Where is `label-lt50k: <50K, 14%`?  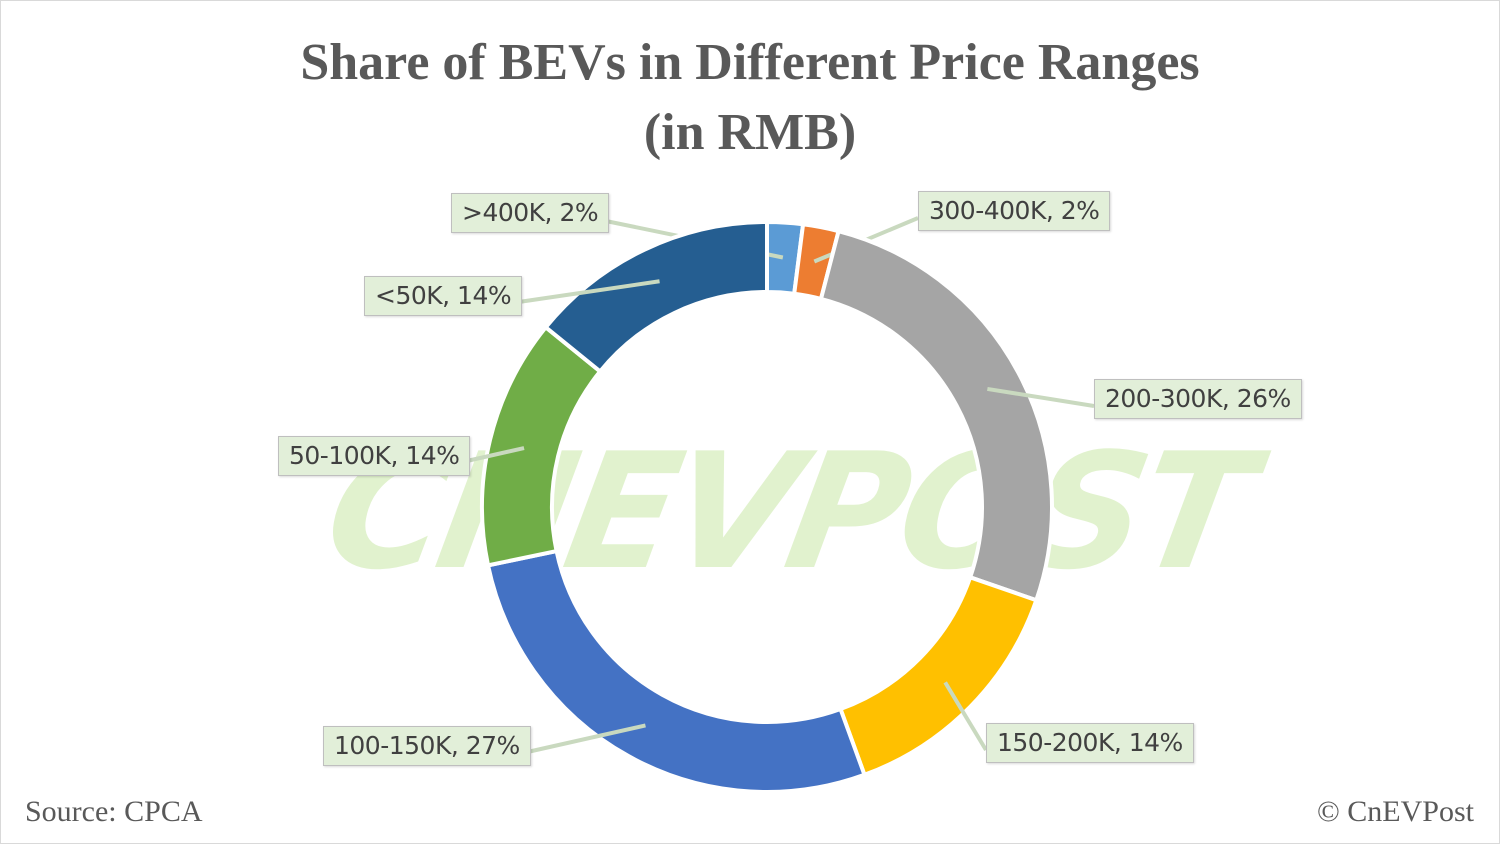 label-lt50k: <50K, 14% is located at coordinates (443, 296).